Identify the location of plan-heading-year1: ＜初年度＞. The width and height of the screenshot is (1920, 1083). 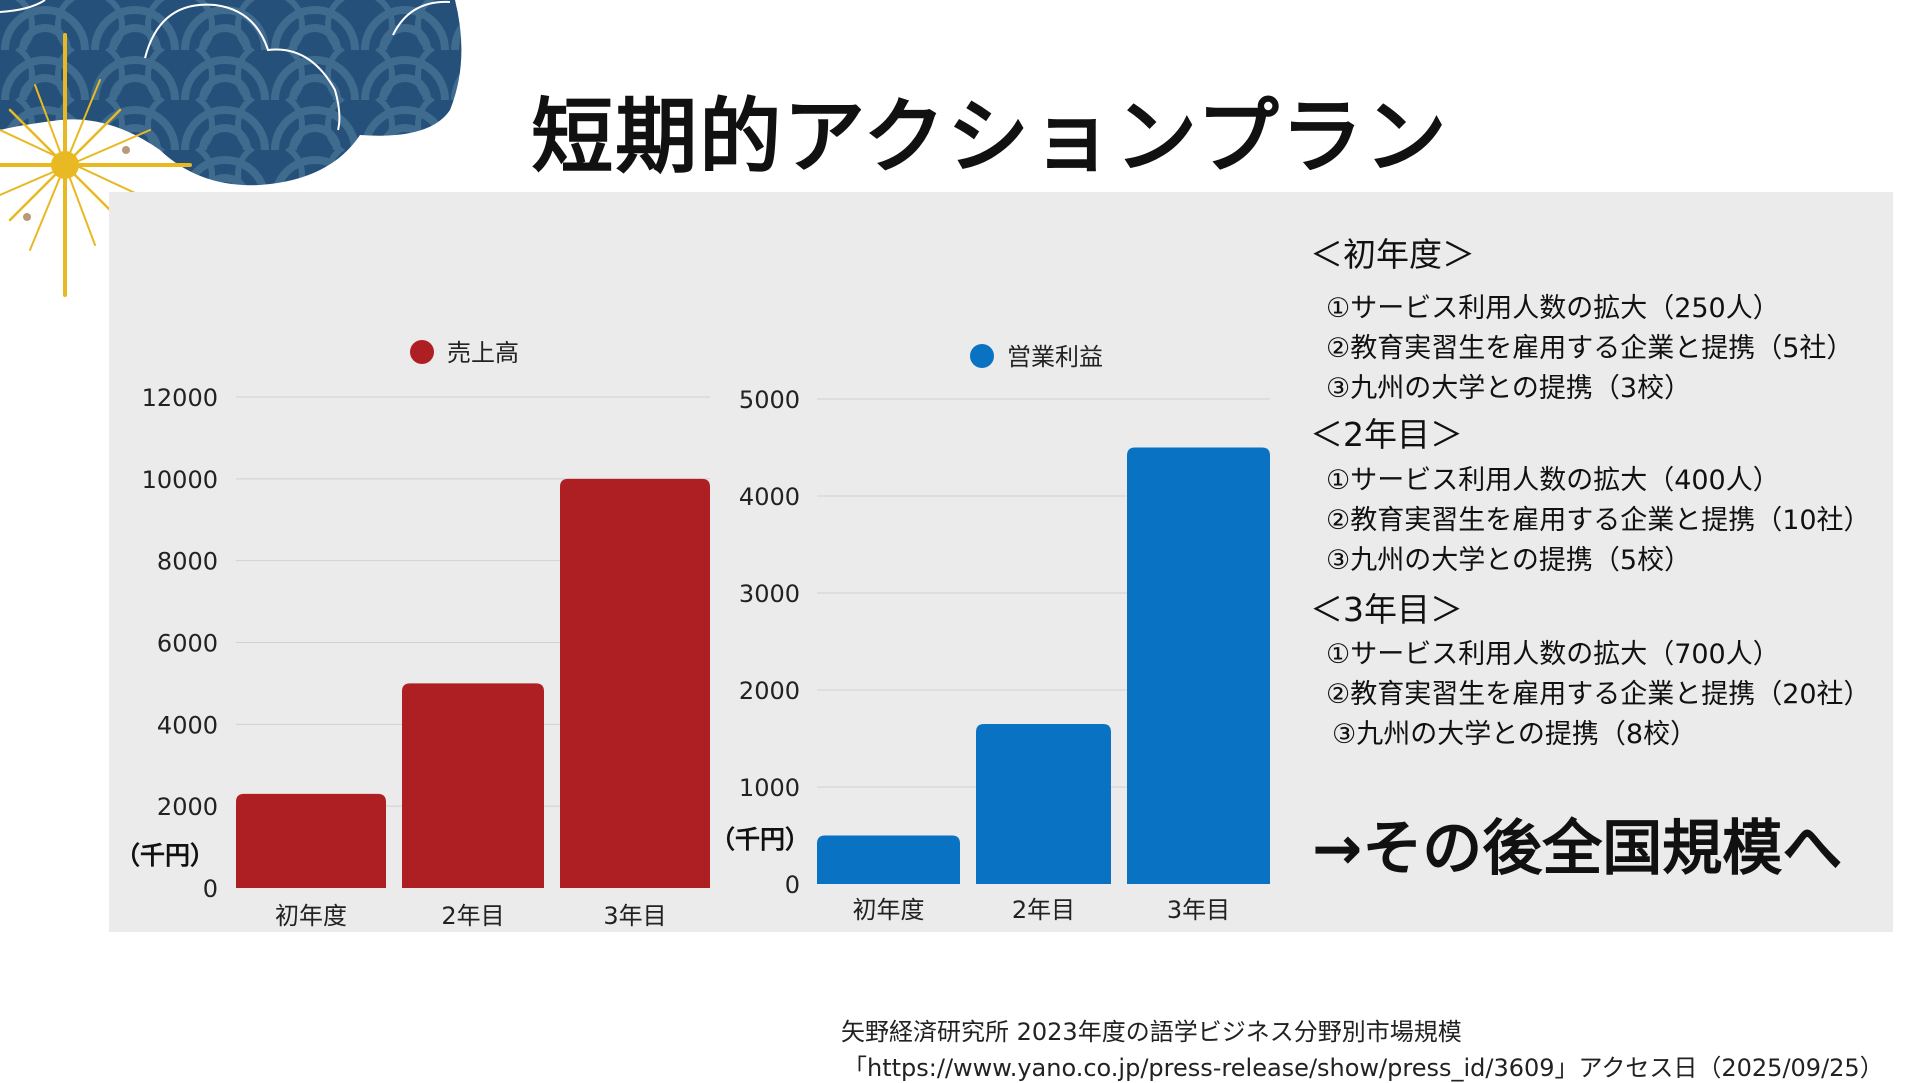
(1392, 254).